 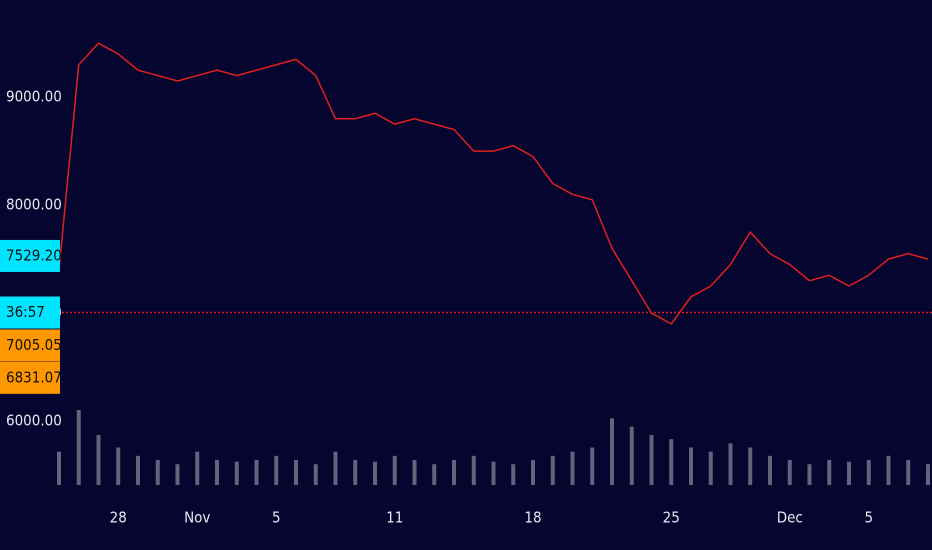 What do you see at coordinates (197, 518) in the screenshot?
I see `x-tick-label: Nov` at bounding box center [197, 518].